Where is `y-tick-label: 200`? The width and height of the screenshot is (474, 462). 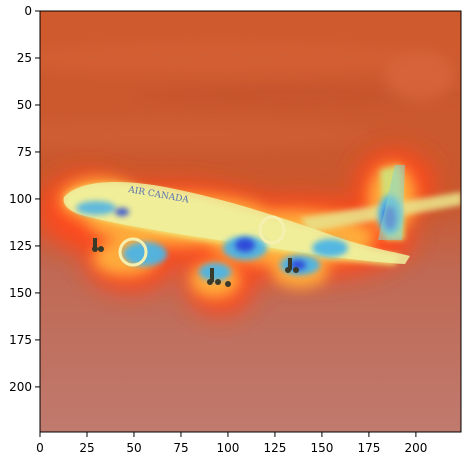 y-tick-label: 200 is located at coordinates (20, 387).